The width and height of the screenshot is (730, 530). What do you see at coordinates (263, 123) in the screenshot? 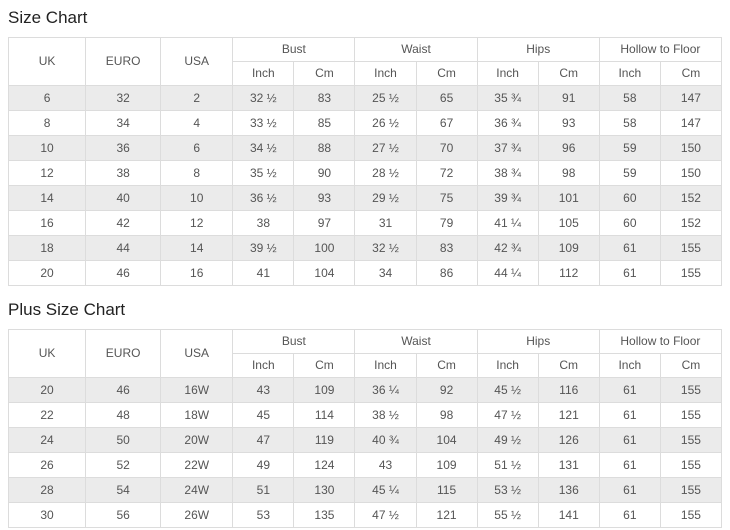
I see `table-cell: 33 ½` at bounding box center [263, 123].